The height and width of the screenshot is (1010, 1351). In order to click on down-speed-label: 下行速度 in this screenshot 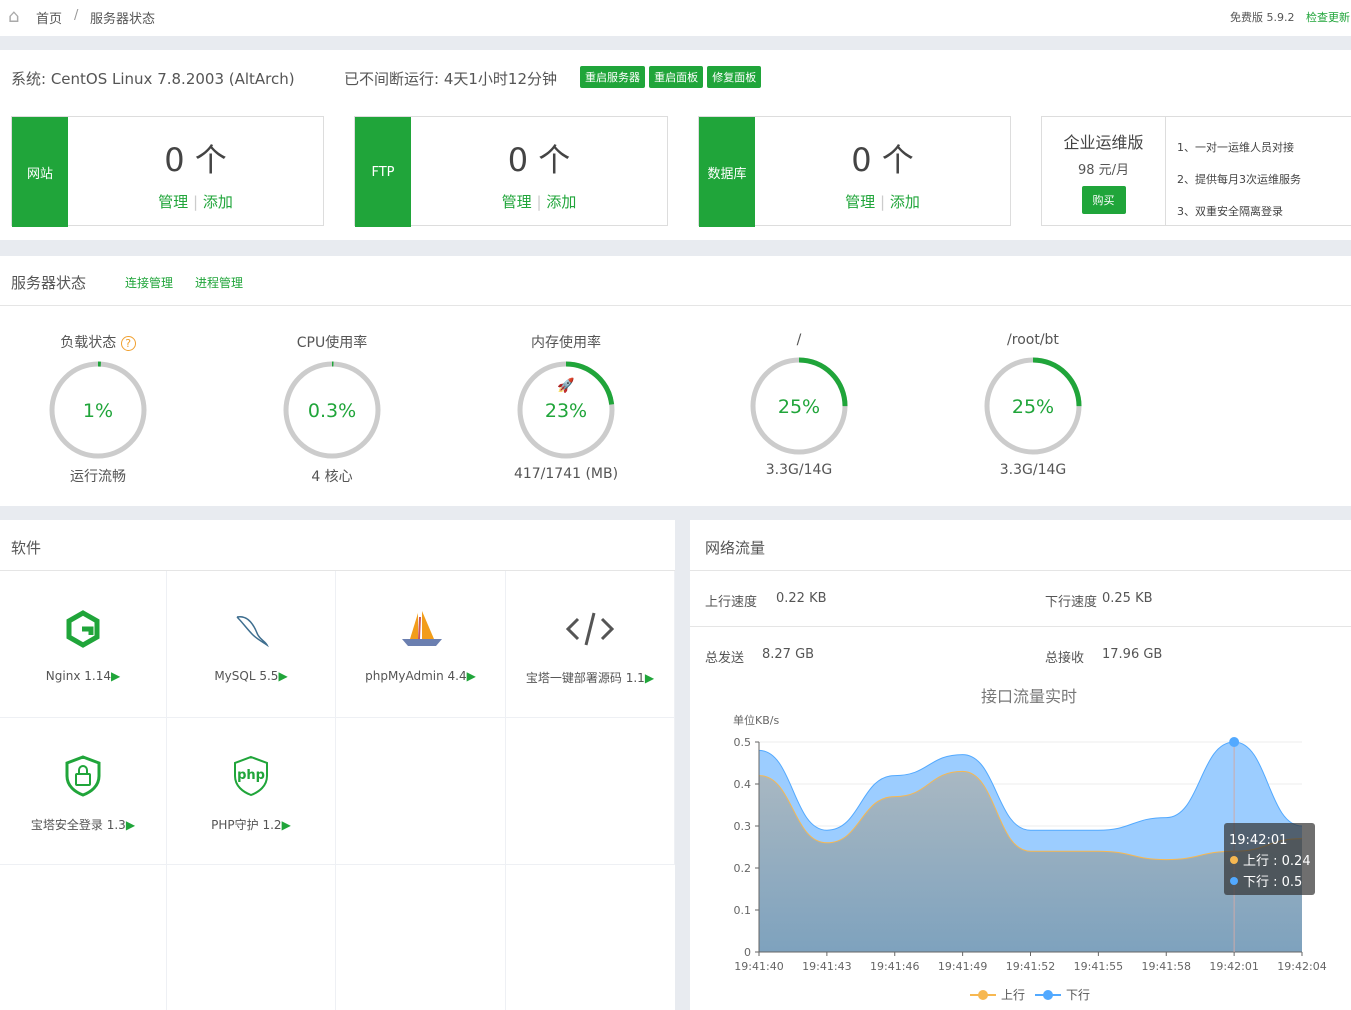, I will do `click(1071, 602)`.